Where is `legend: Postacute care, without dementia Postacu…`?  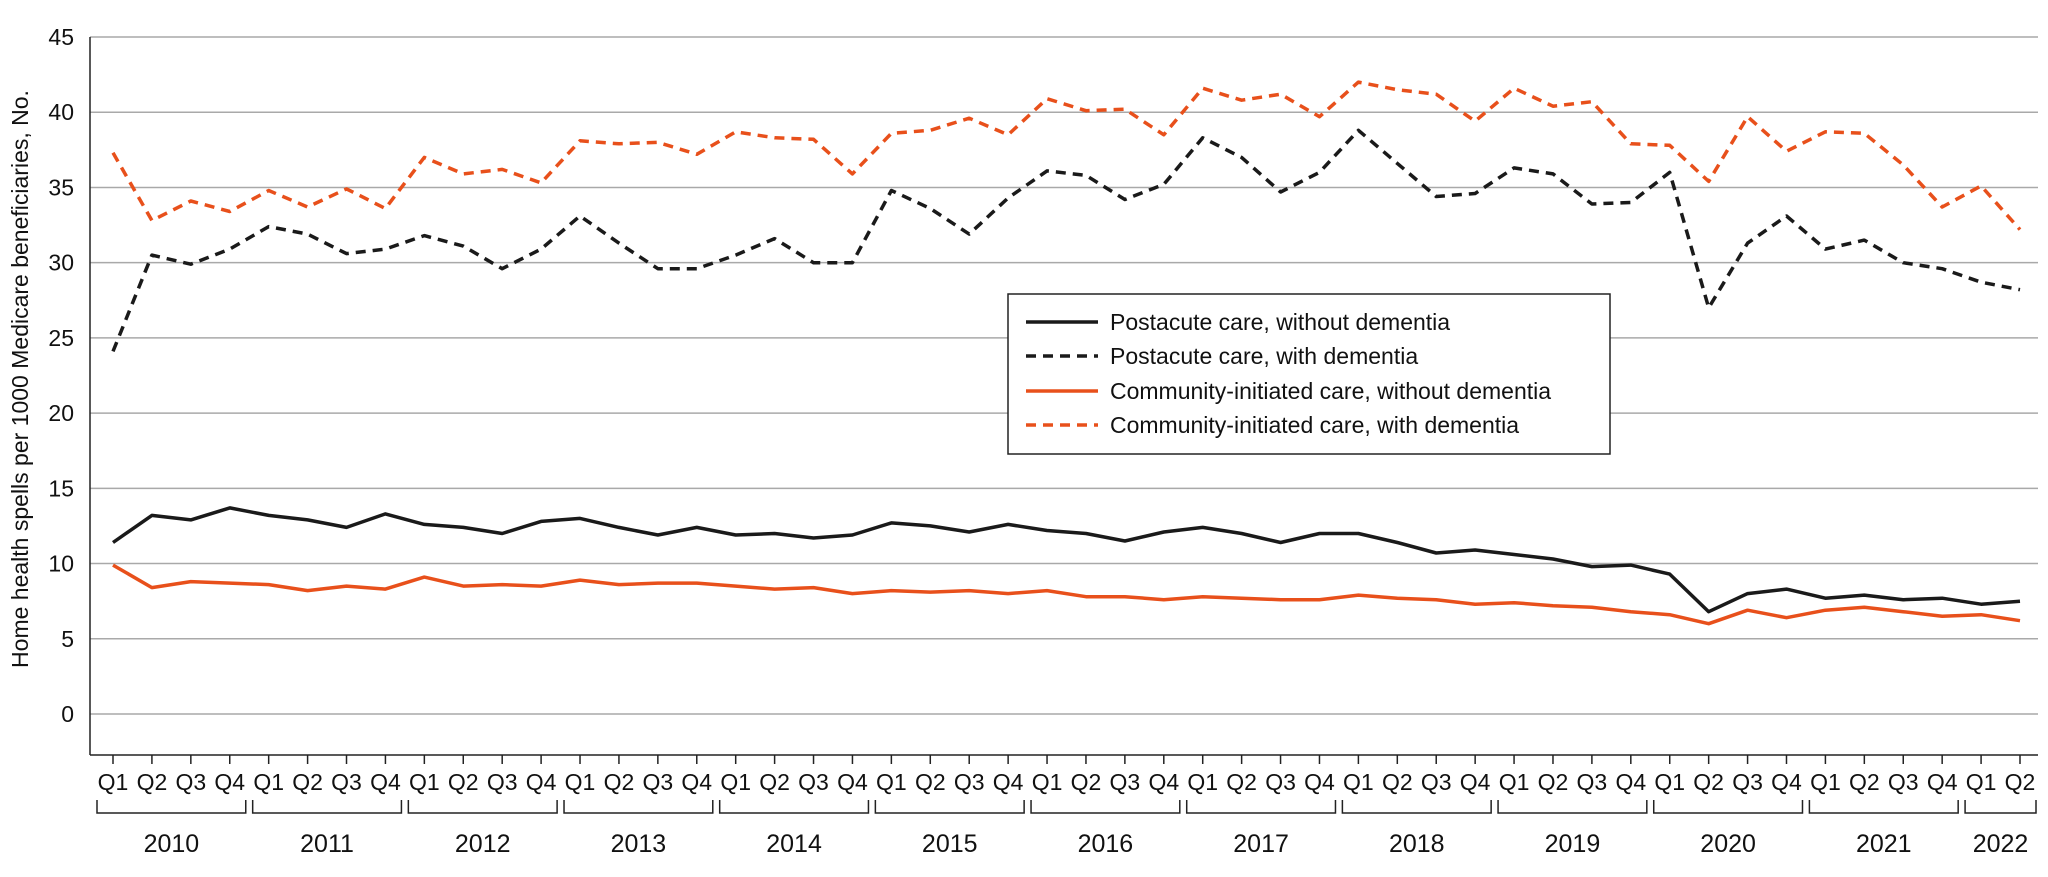
legend: Postacute care, without dementia Postacu… is located at coordinates (1309, 374).